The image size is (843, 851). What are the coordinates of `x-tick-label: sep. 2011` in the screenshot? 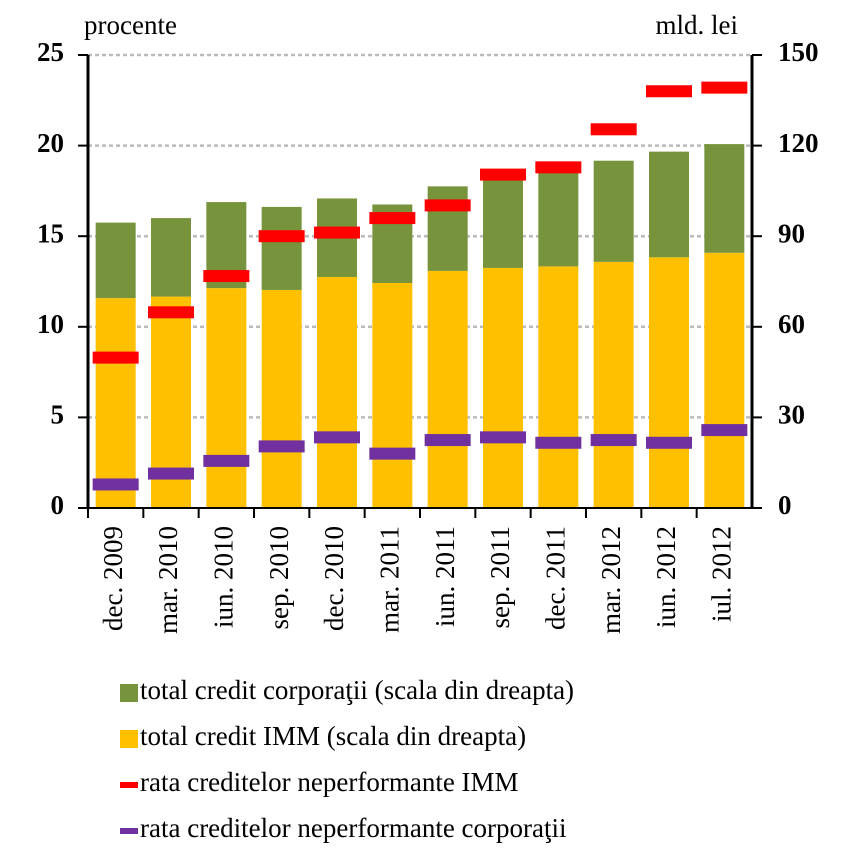 It's located at (500, 577).